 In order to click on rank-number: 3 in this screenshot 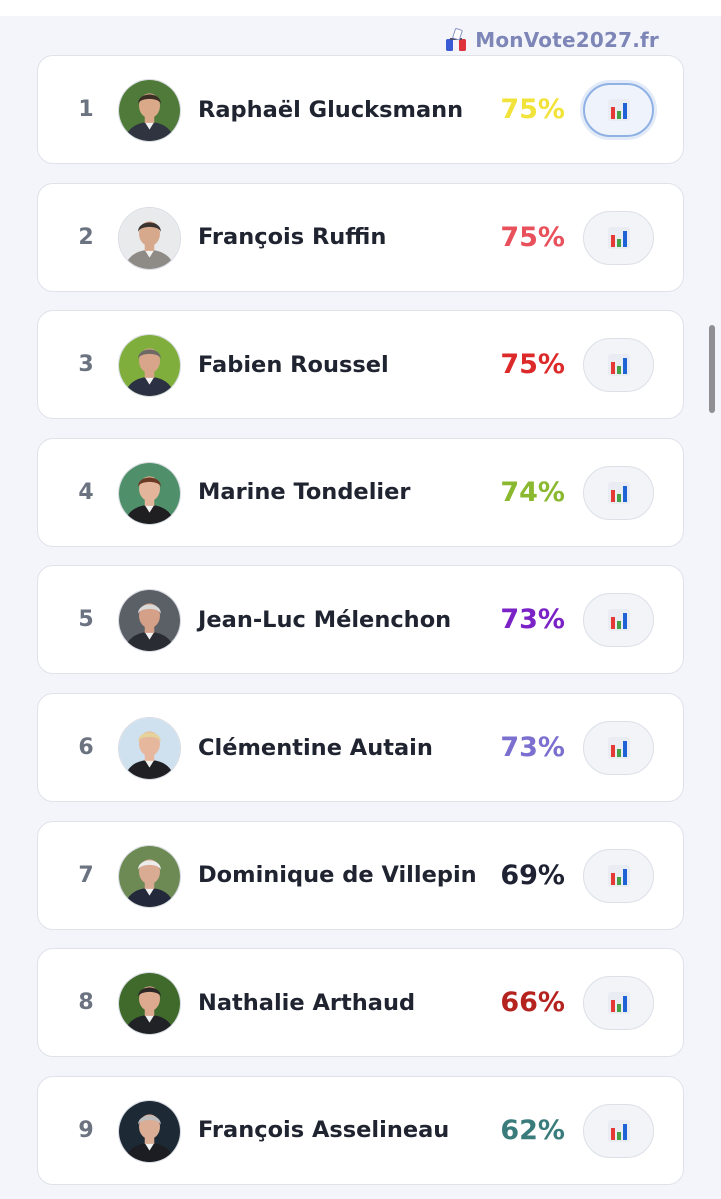, I will do `click(86, 365)`.